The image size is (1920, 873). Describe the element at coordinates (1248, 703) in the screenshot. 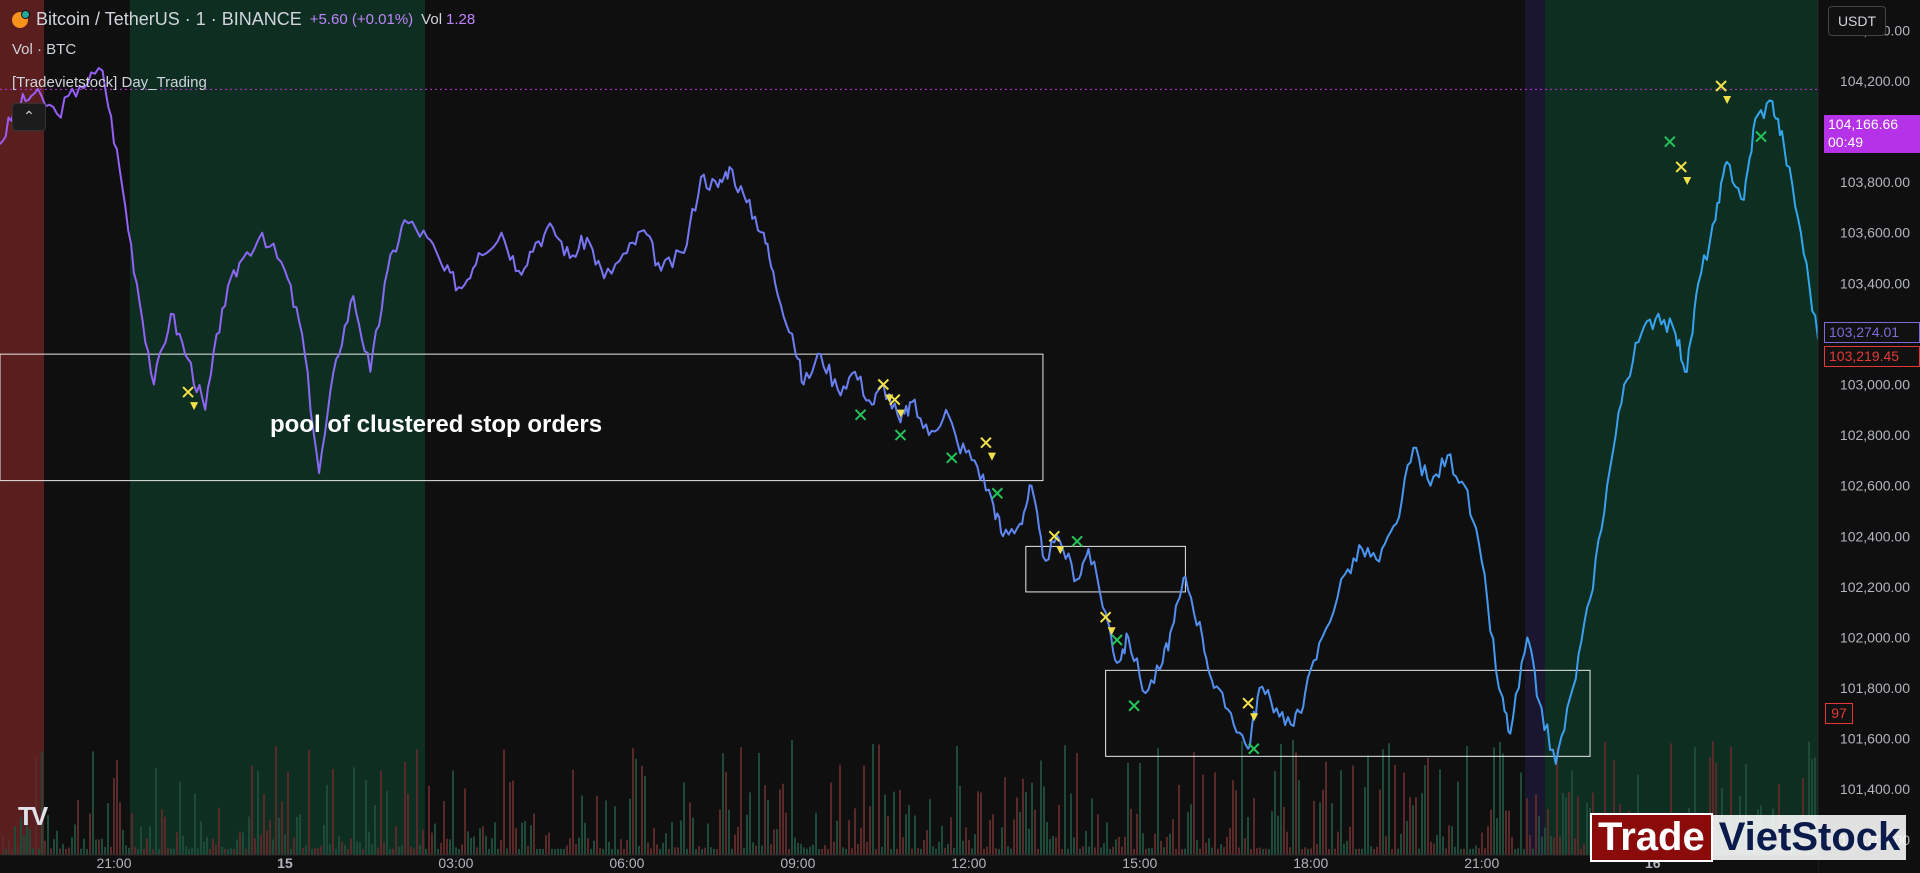

I see `sell-marker` at that location.